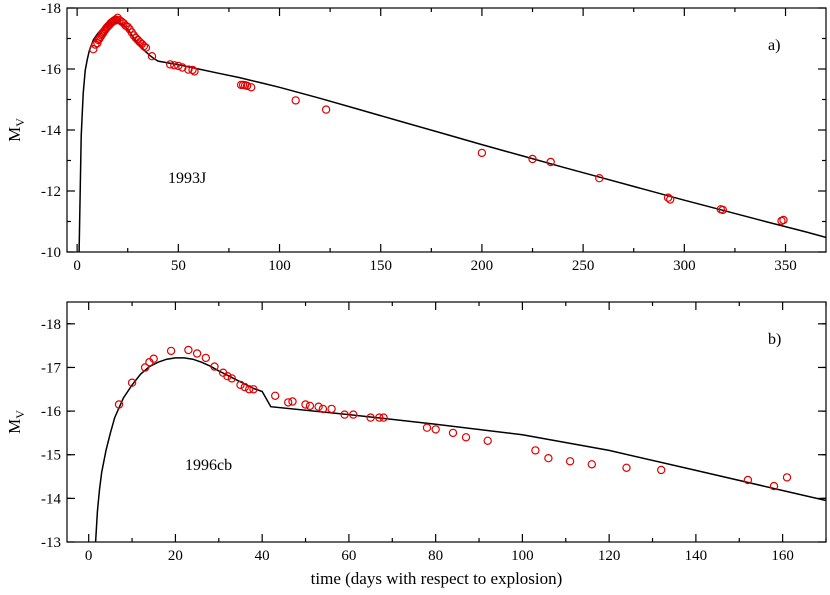 This screenshot has width=830, height=595. What do you see at coordinates (696, 556) in the screenshot?
I see `x-tick-label: 140` at bounding box center [696, 556].